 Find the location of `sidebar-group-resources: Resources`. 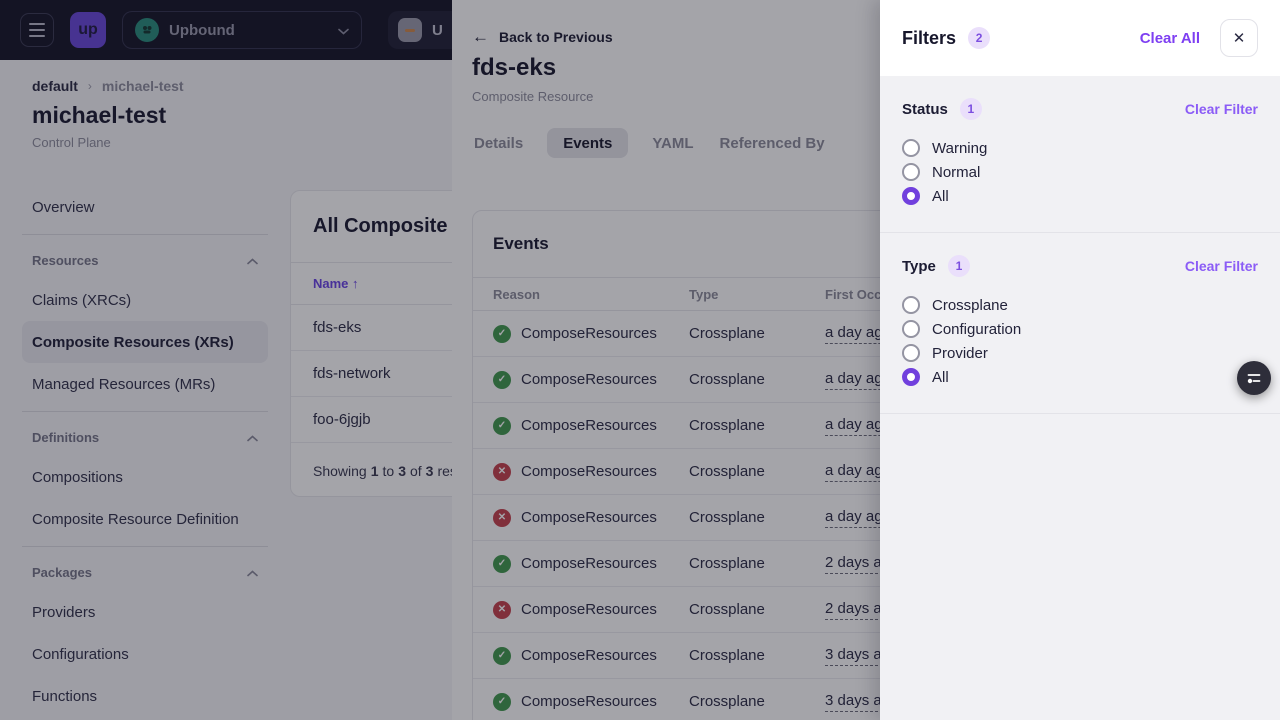

sidebar-group-resources: Resources is located at coordinates (145, 260).